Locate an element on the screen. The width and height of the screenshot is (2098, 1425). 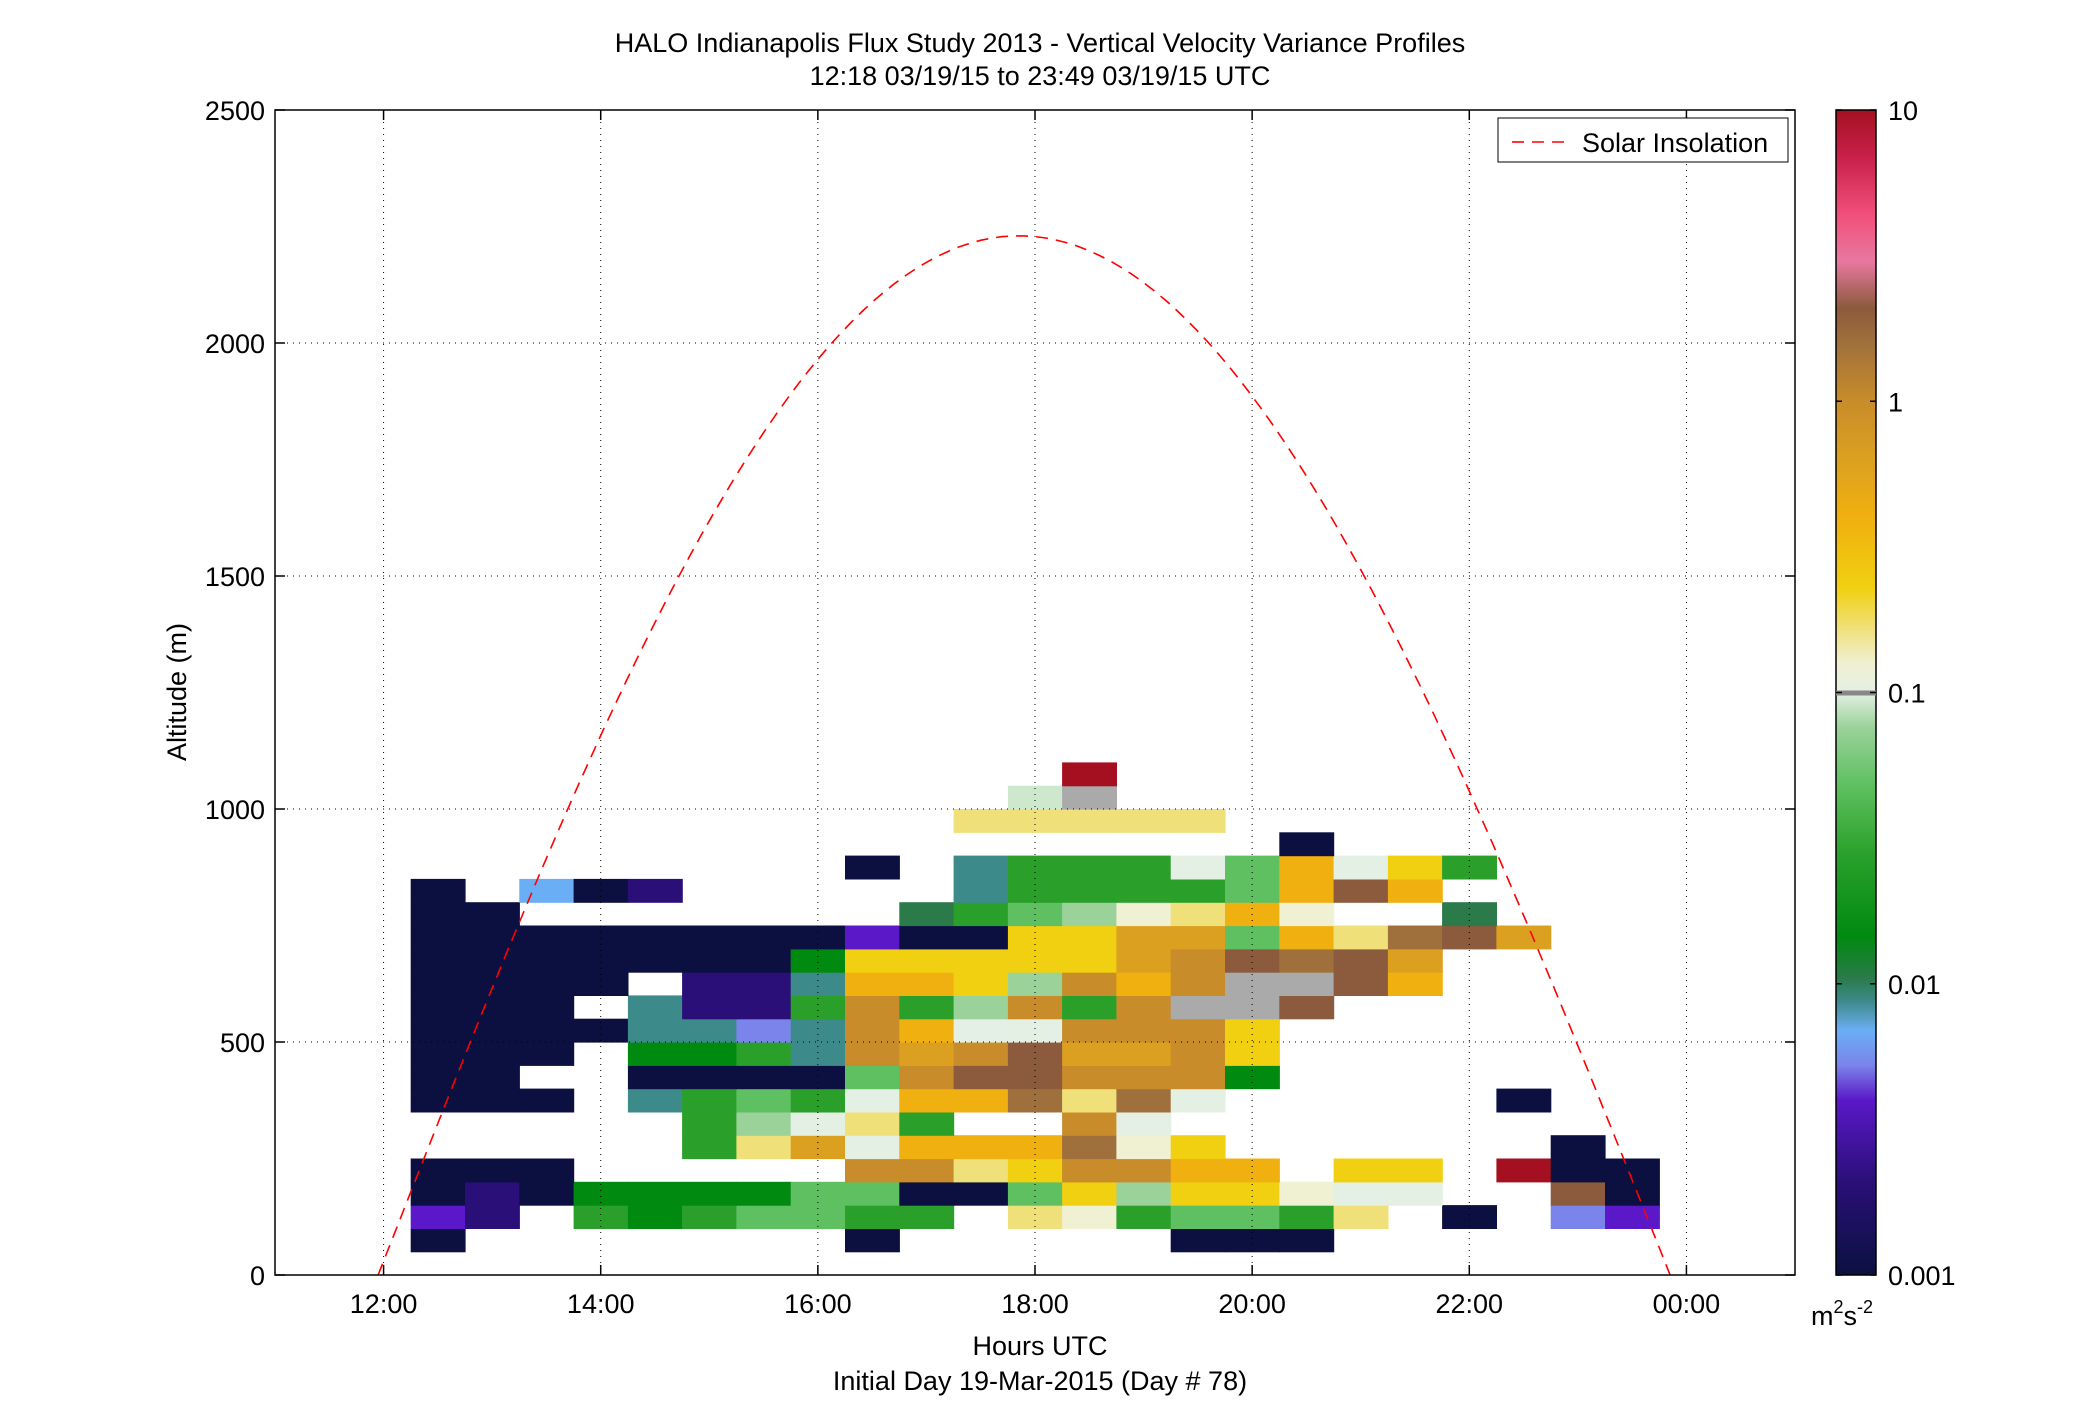
x-tick-label: 12:00 is located at coordinates (384, 1304).